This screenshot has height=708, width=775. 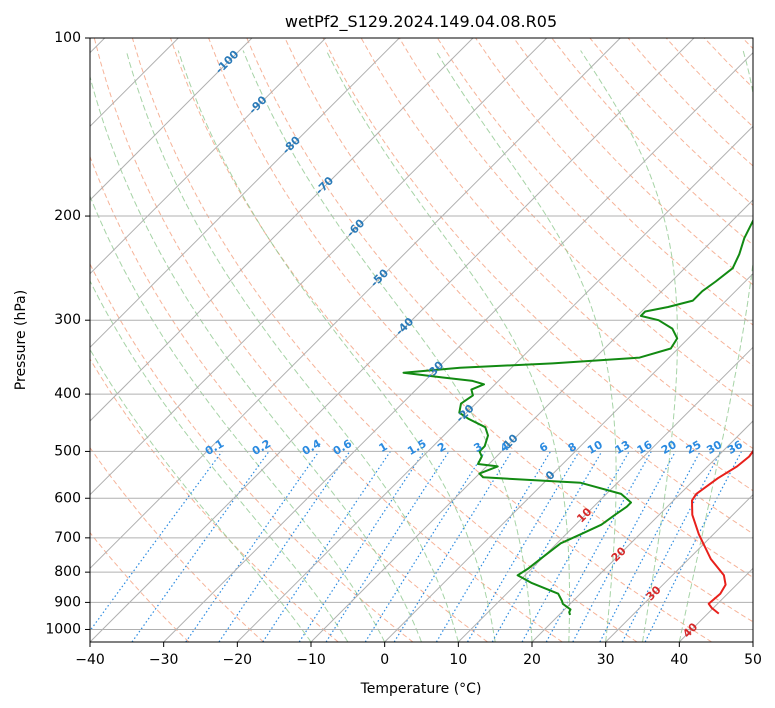 What do you see at coordinates (67, 538) in the screenshot?
I see `y-tick-label: 700` at bounding box center [67, 538].